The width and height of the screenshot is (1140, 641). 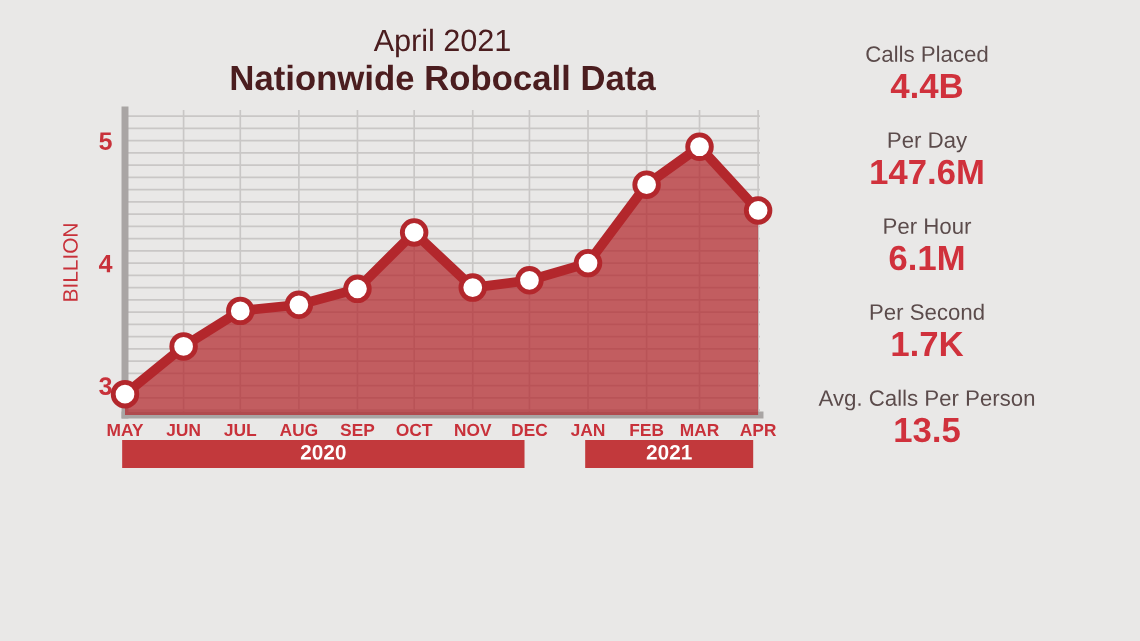 I want to click on x-tick-label: SEP, so click(x=357, y=430).